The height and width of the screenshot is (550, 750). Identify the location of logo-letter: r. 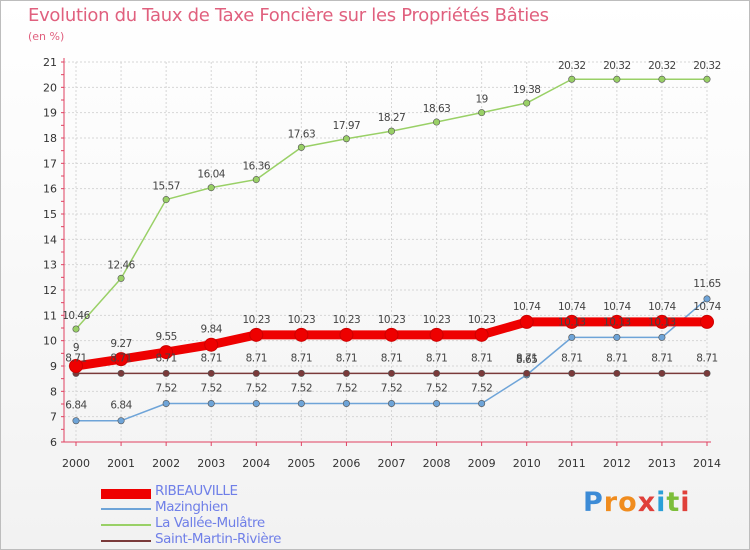
(611, 502).